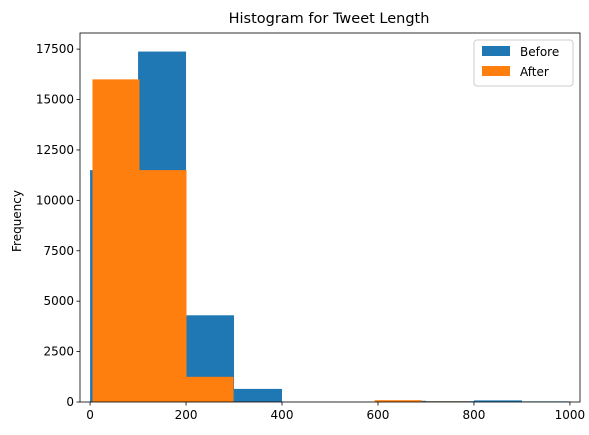 Image resolution: width=589 pixels, height=435 pixels. I want to click on y-tick-label-2: 5000, so click(58, 301).